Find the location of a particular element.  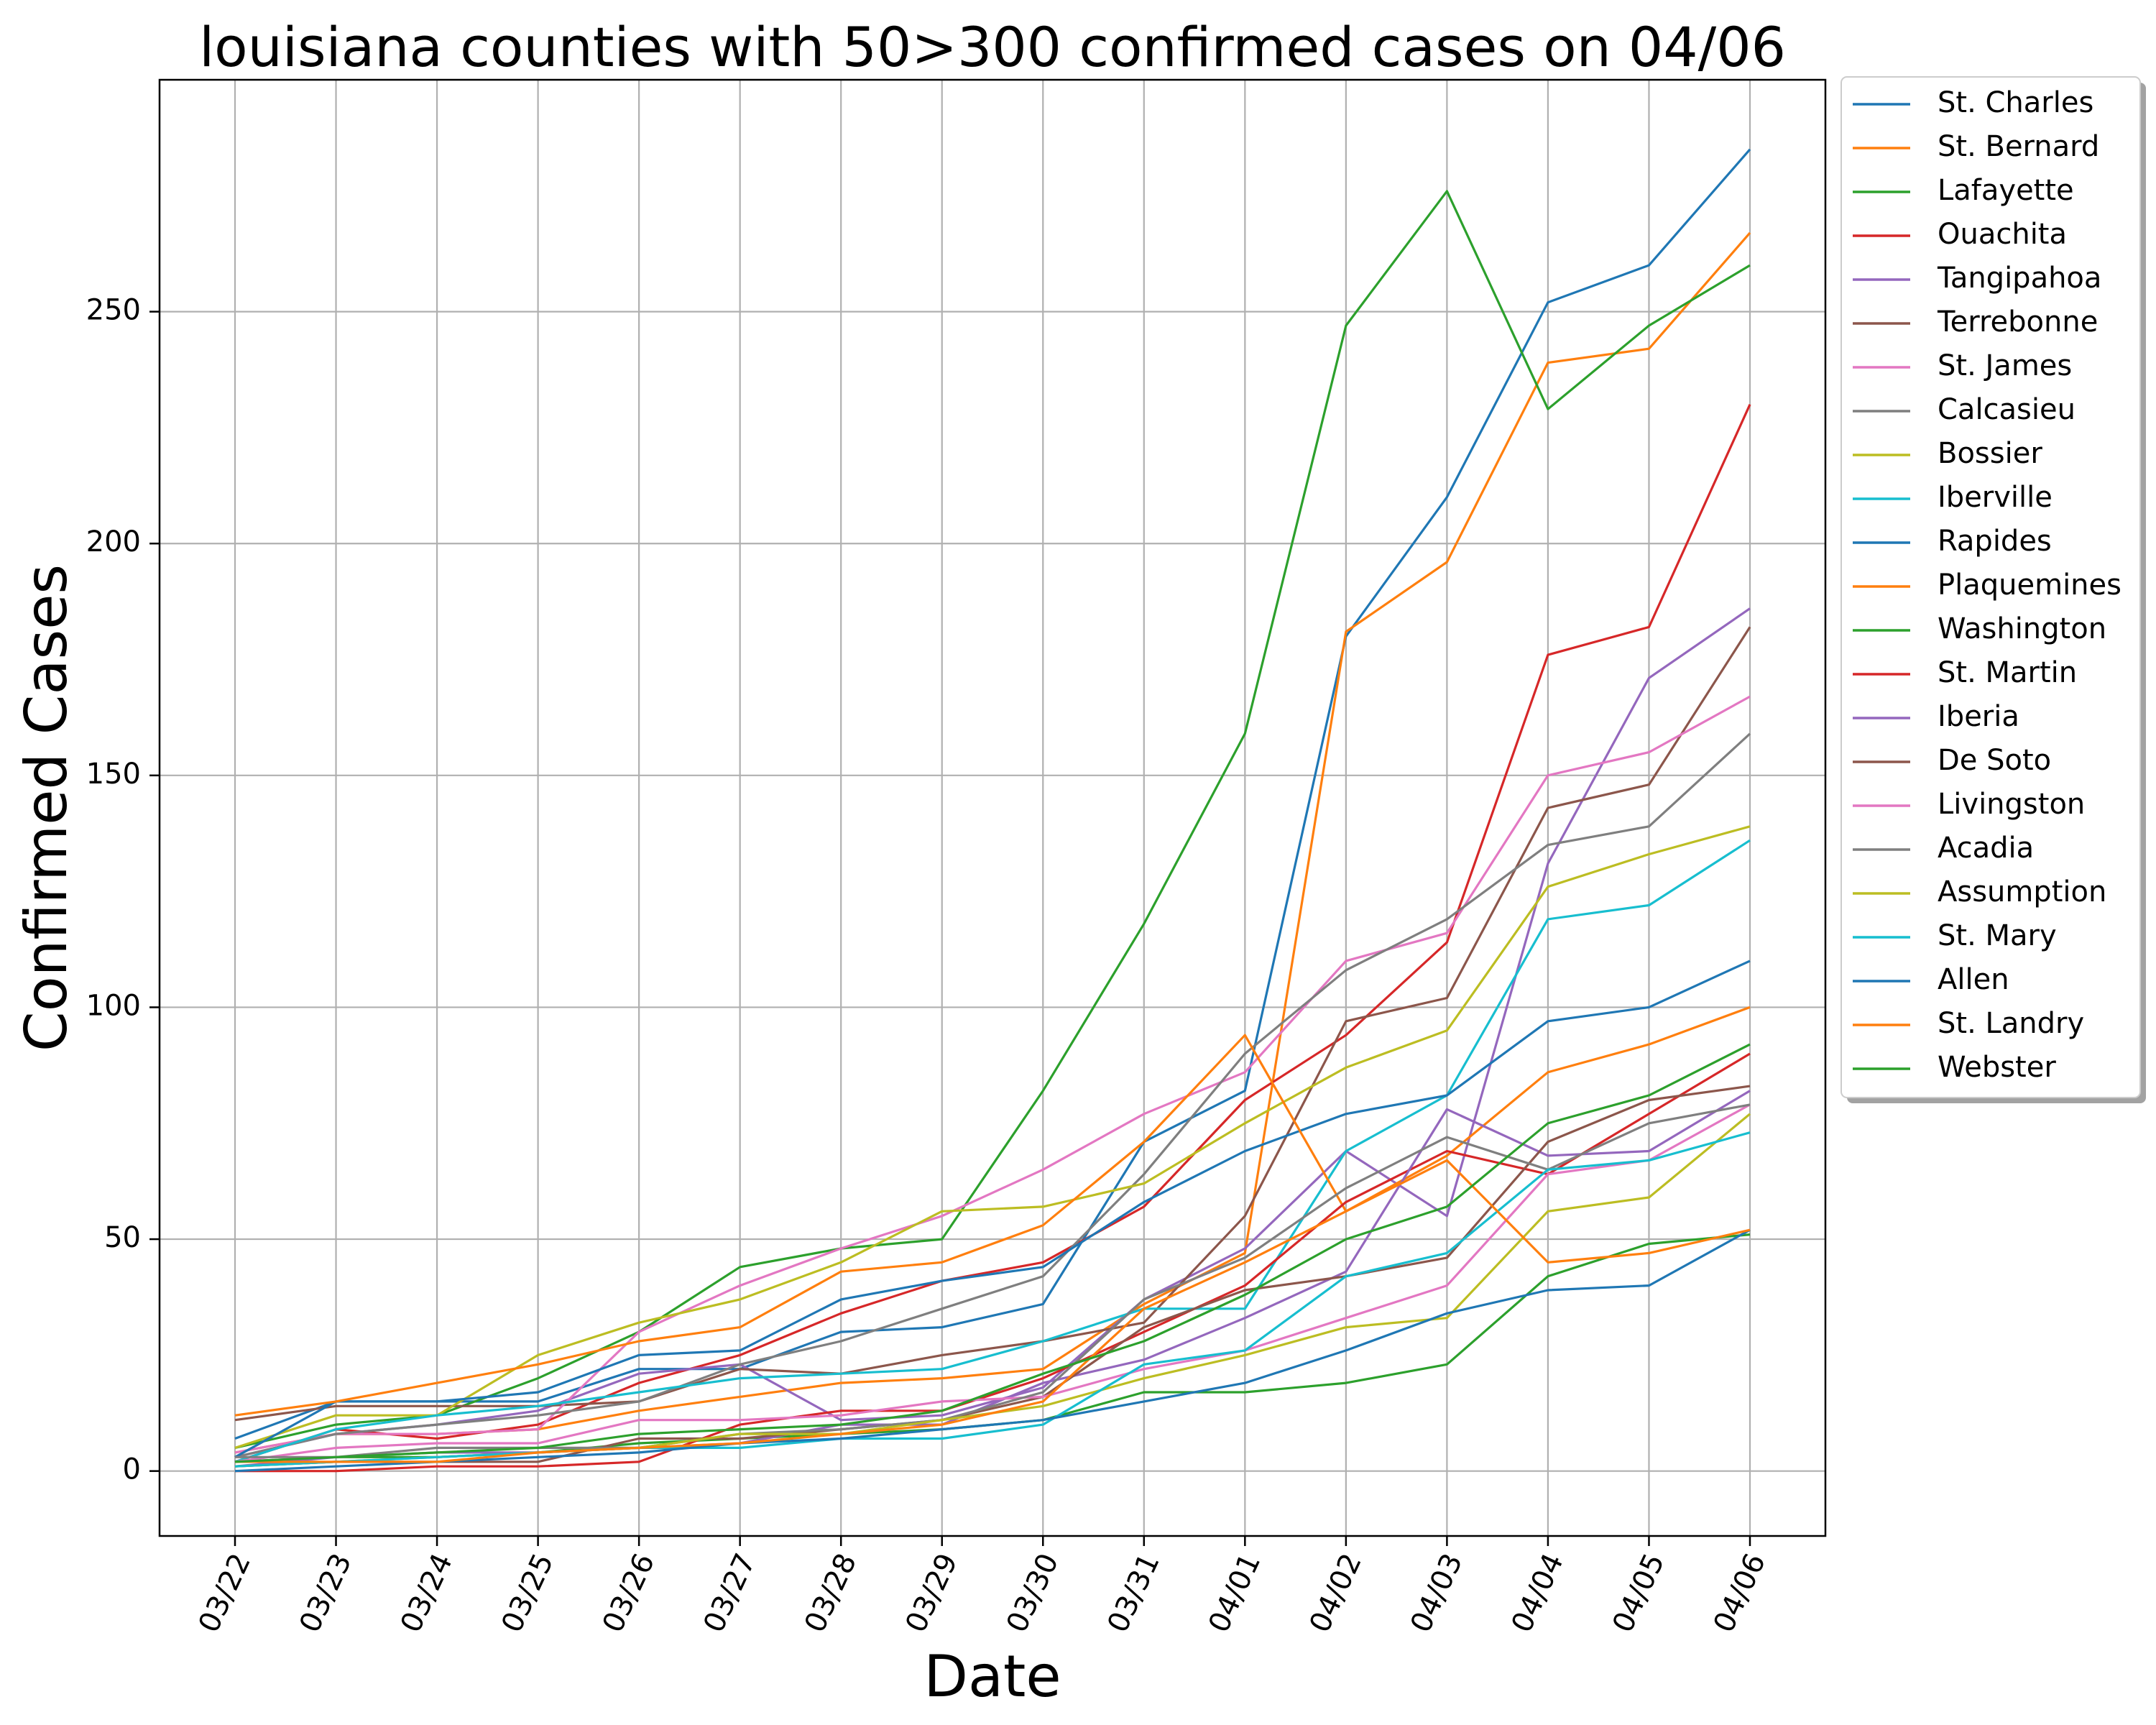

y-tick-label: 0 is located at coordinates (132, 1469).